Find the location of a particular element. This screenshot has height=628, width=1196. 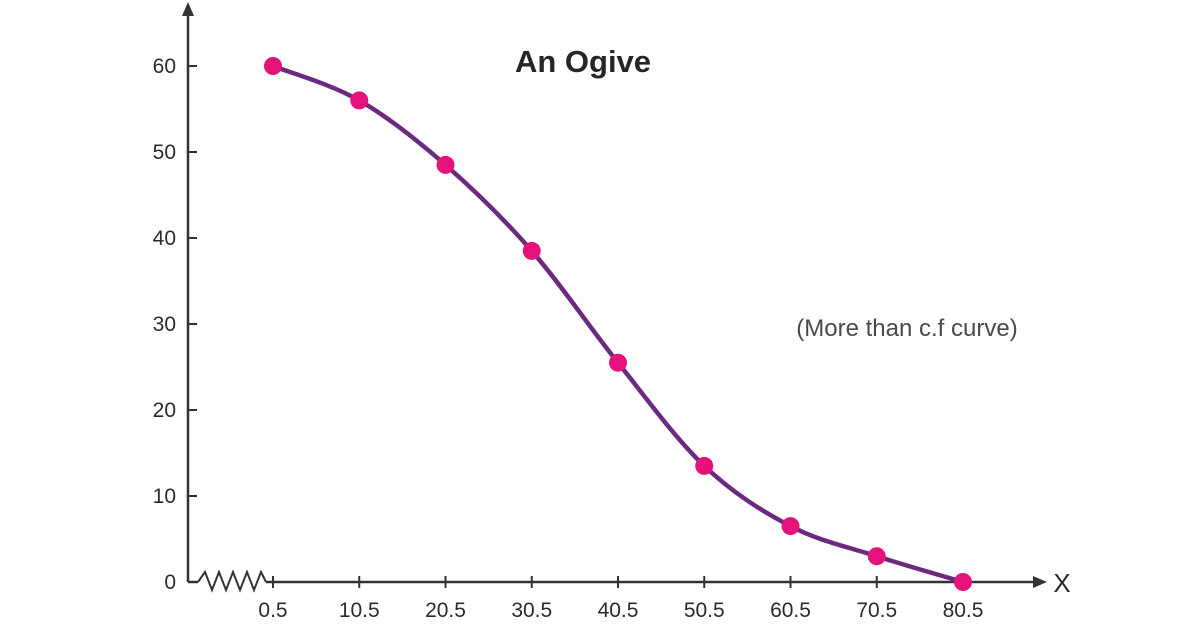

x-tick-label: 70.5 is located at coordinates (876, 610).